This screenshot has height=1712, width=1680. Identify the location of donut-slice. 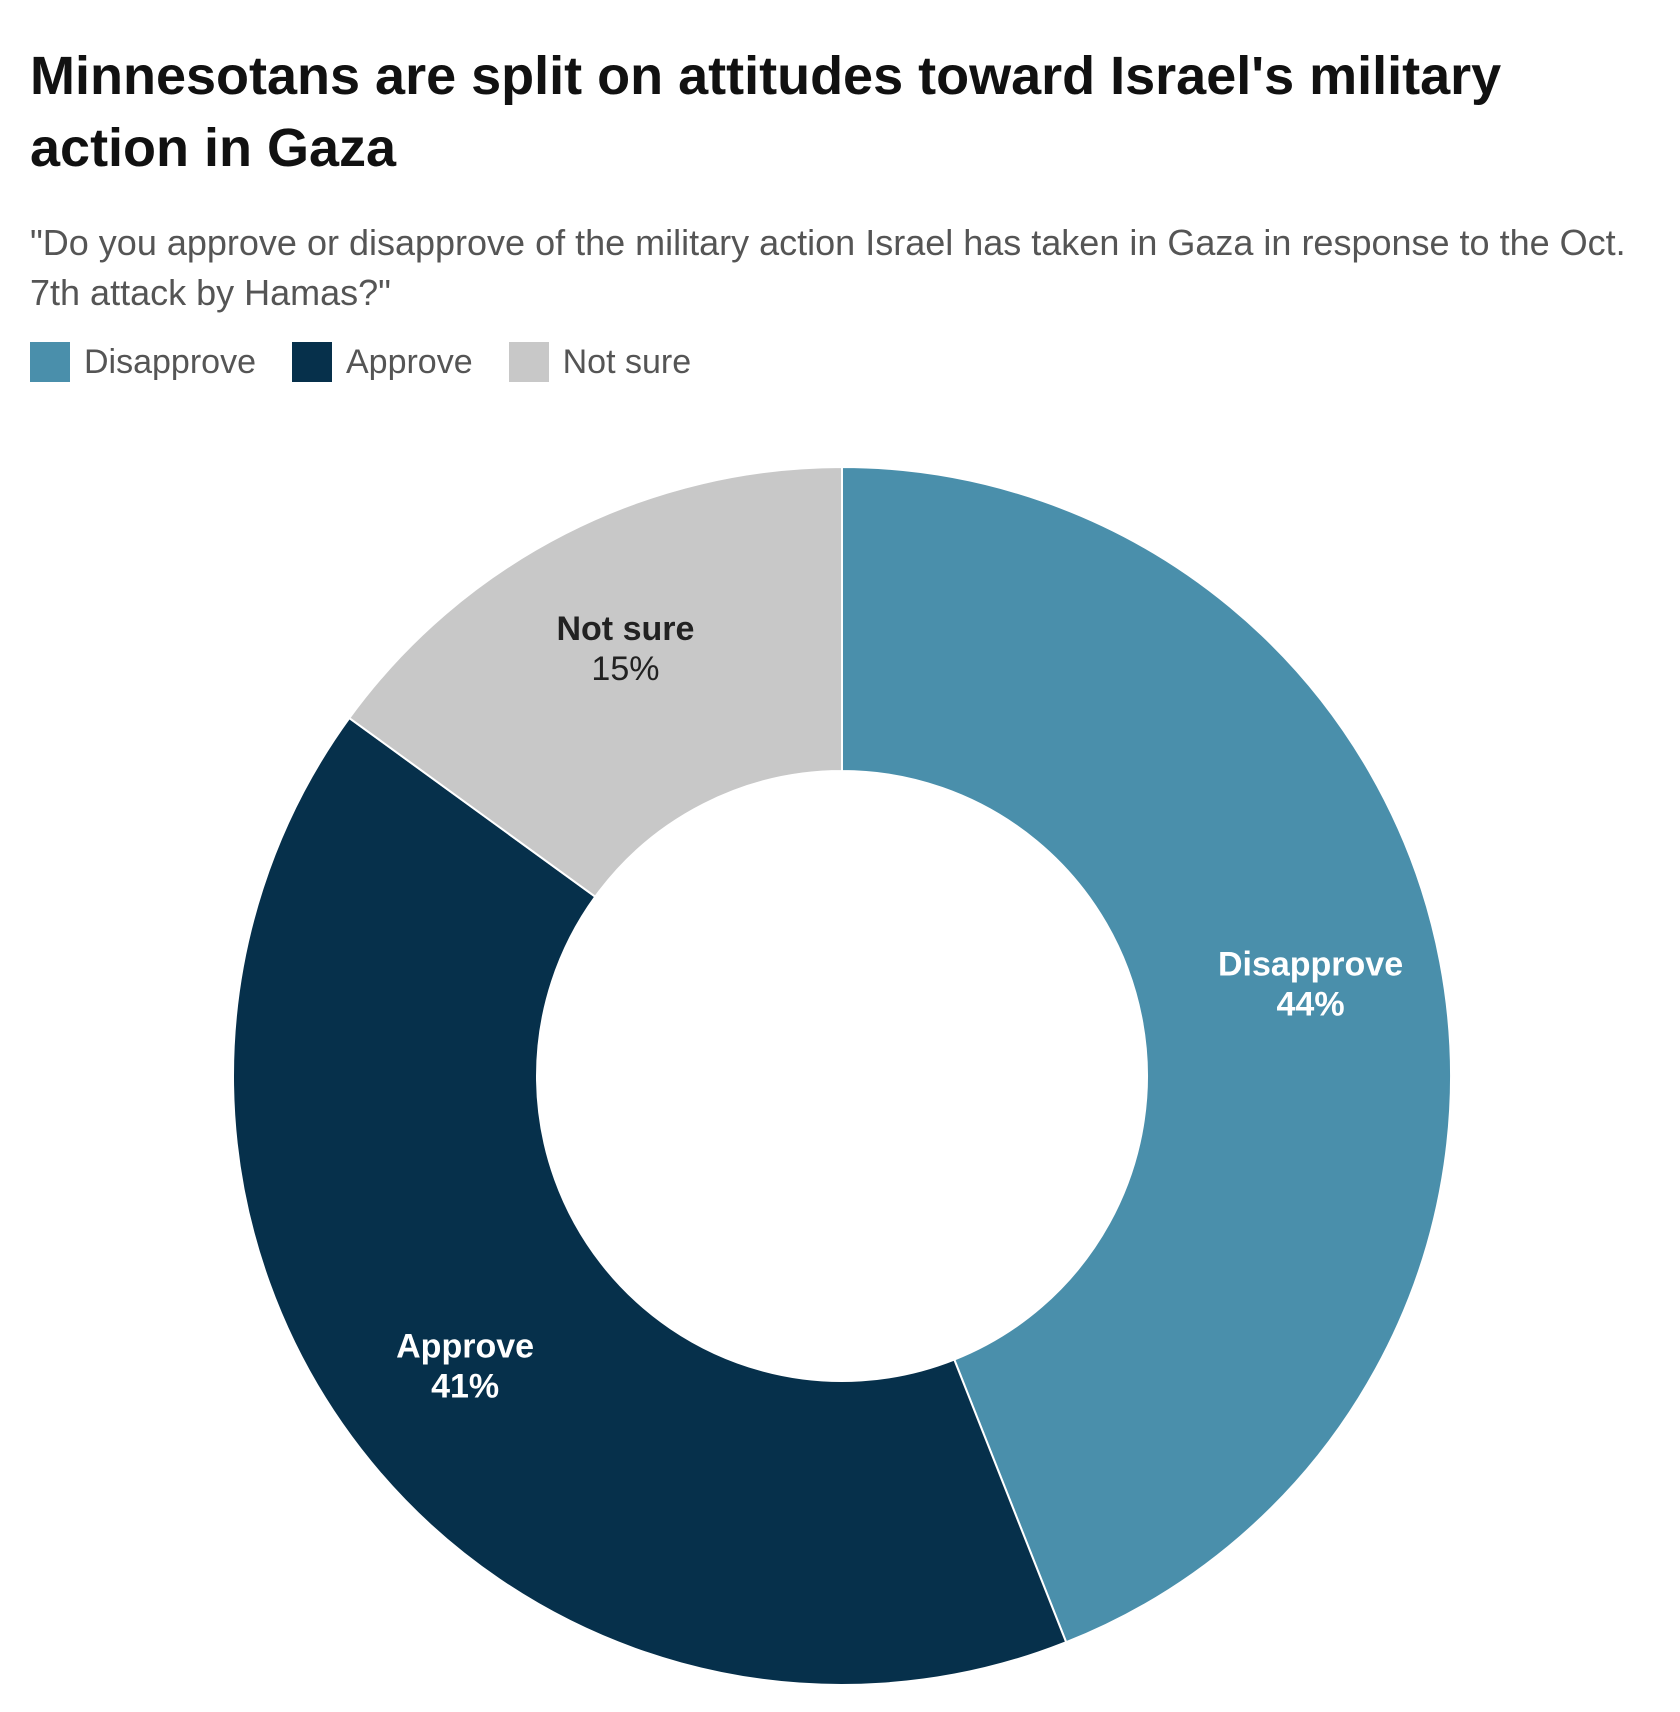
(595, 682).